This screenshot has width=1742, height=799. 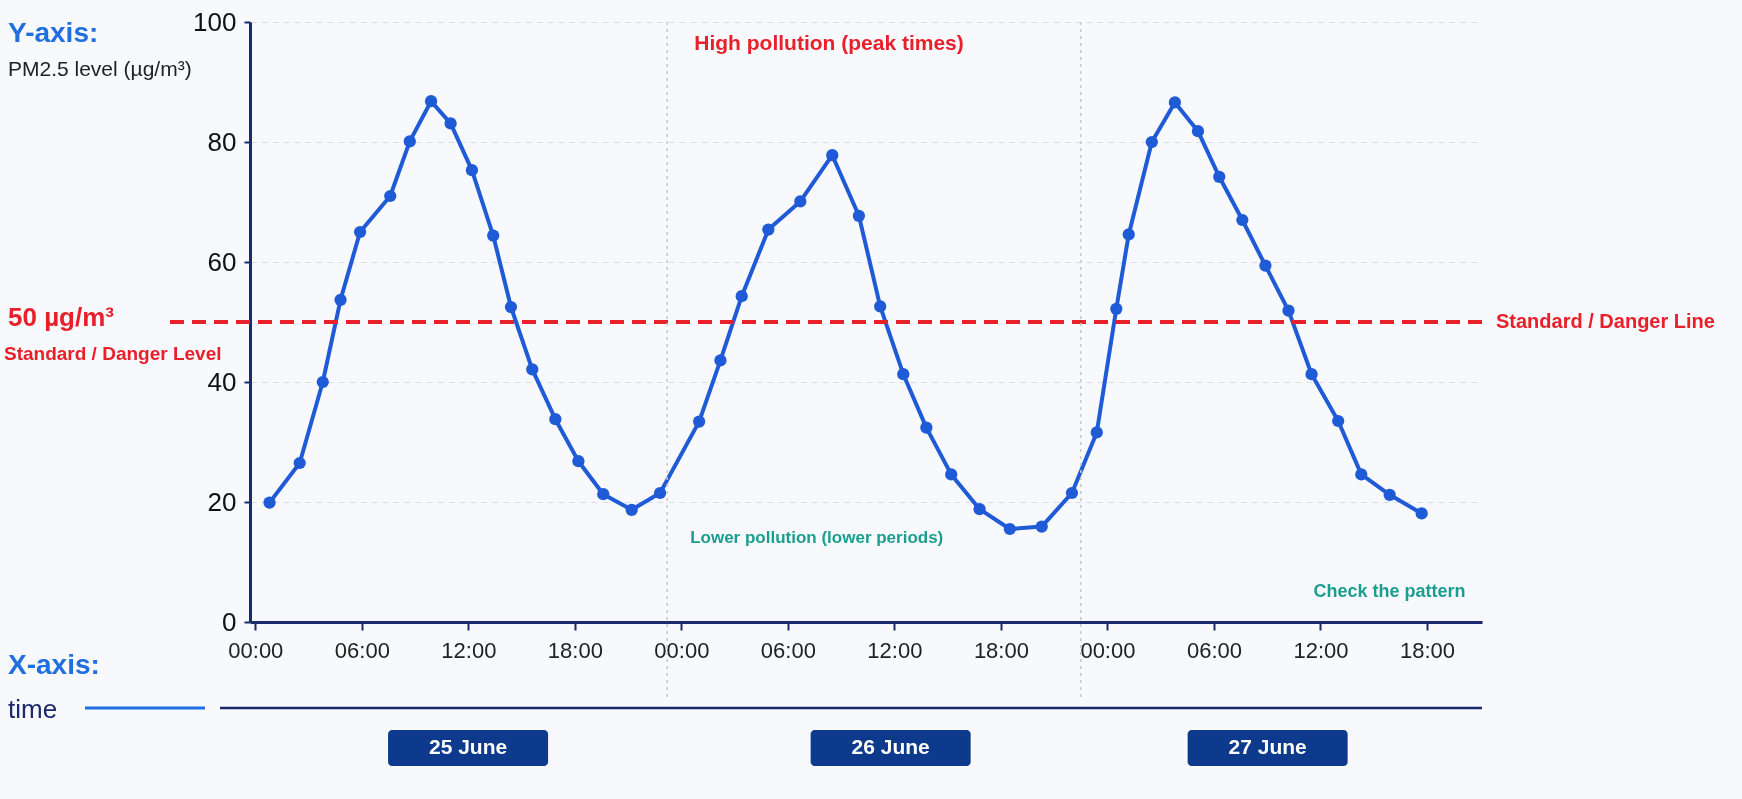 I want to click on y-tick-label: 60, so click(x=222, y=261).